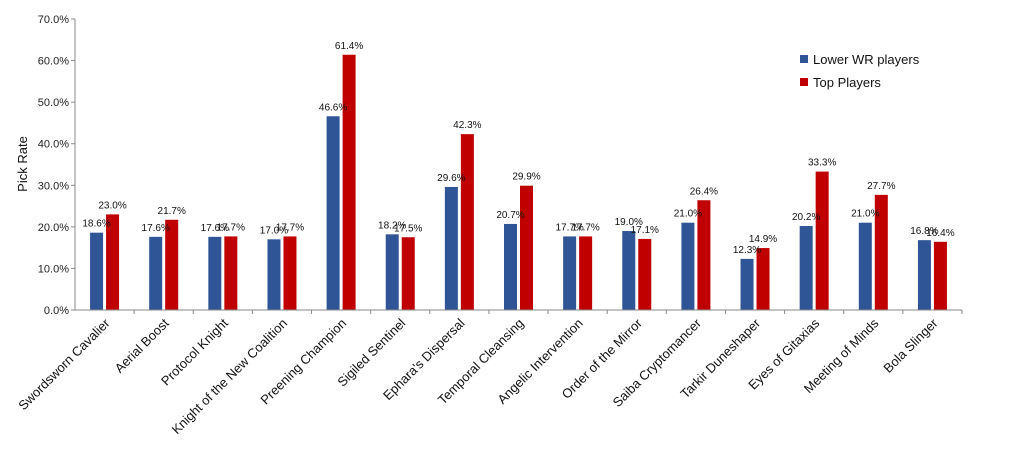  Describe the element at coordinates (64, 364) in the screenshot. I see `x-category-label: Swordsworn Cavalier` at that location.